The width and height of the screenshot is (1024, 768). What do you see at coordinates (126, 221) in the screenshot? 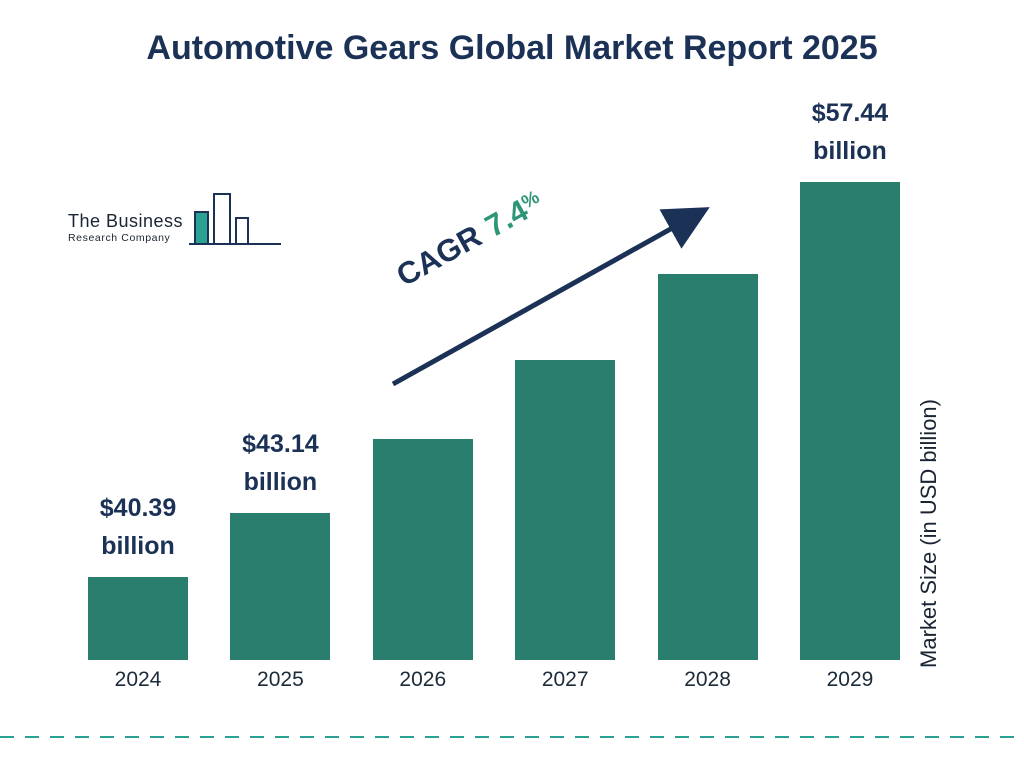
I see `logo-text-line1: The Business` at bounding box center [126, 221].